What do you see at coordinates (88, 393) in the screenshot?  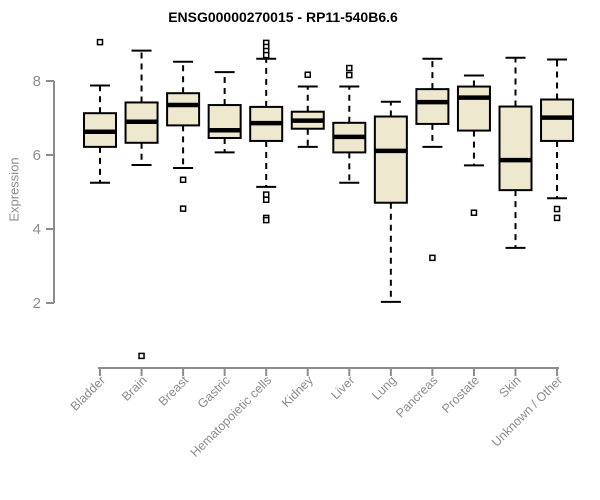 I see `x-tick-label-bladder: Bladder` at bounding box center [88, 393].